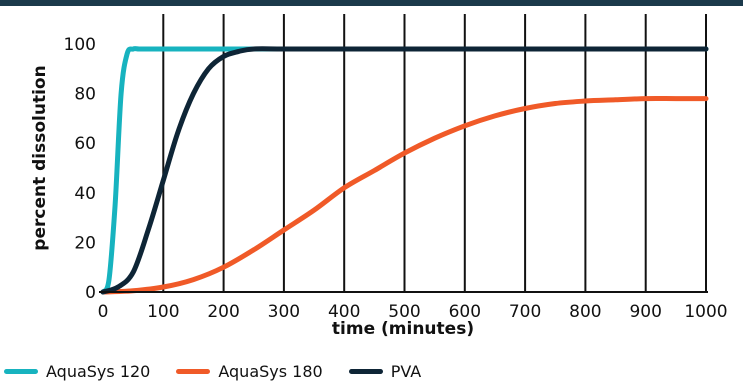 This screenshot has width=743, height=392. Describe the element at coordinates (525, 312) in the screenshot. I see `x-tick-label: 700` at that location.